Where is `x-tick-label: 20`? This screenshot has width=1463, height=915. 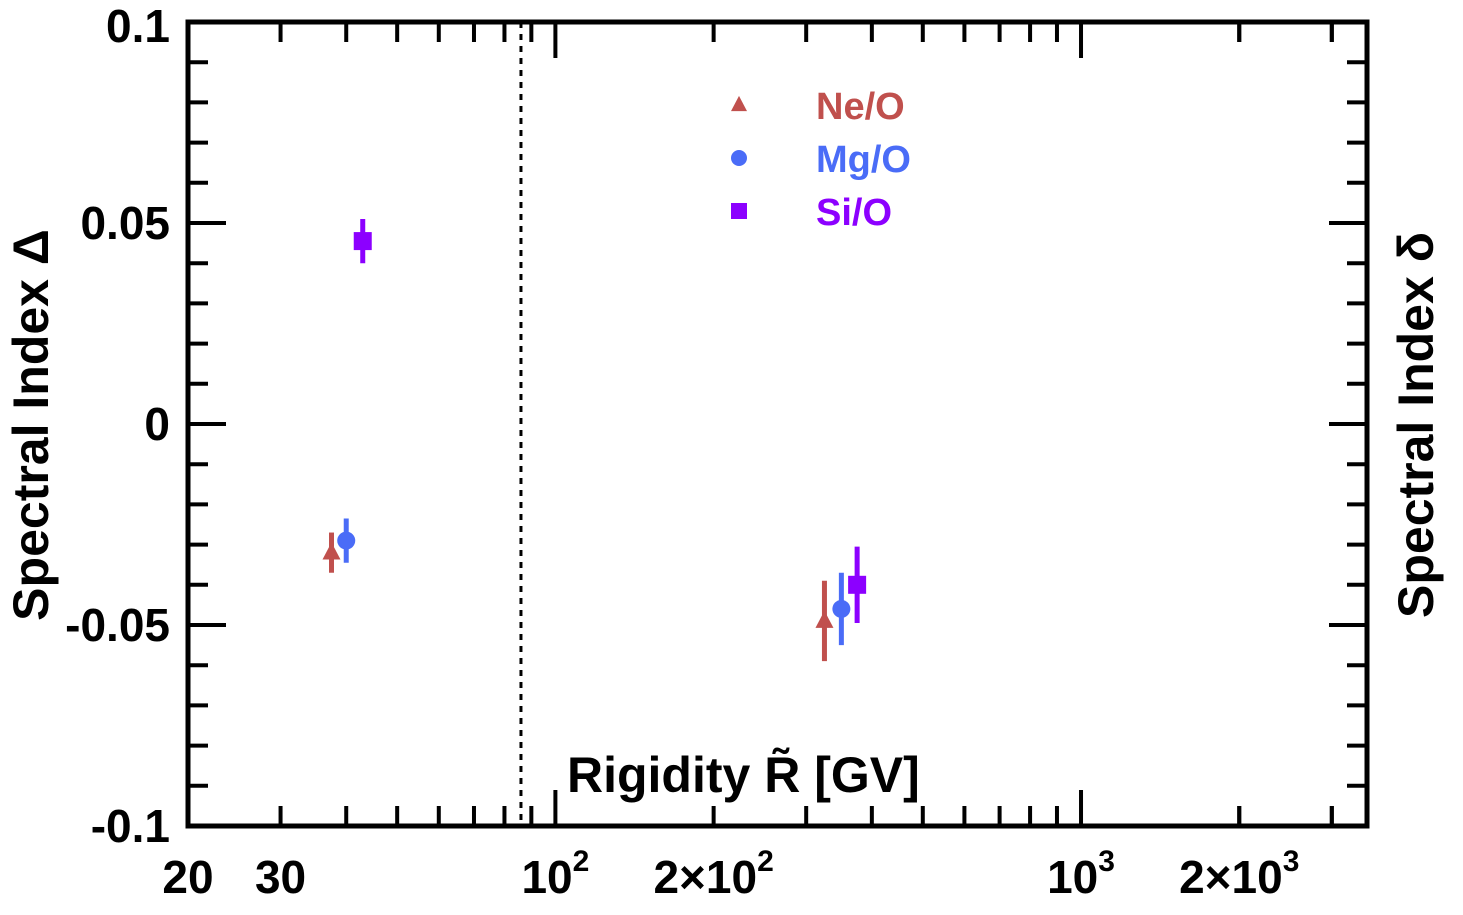
x-tick-label: 20 is located at coordinates (187, 877).